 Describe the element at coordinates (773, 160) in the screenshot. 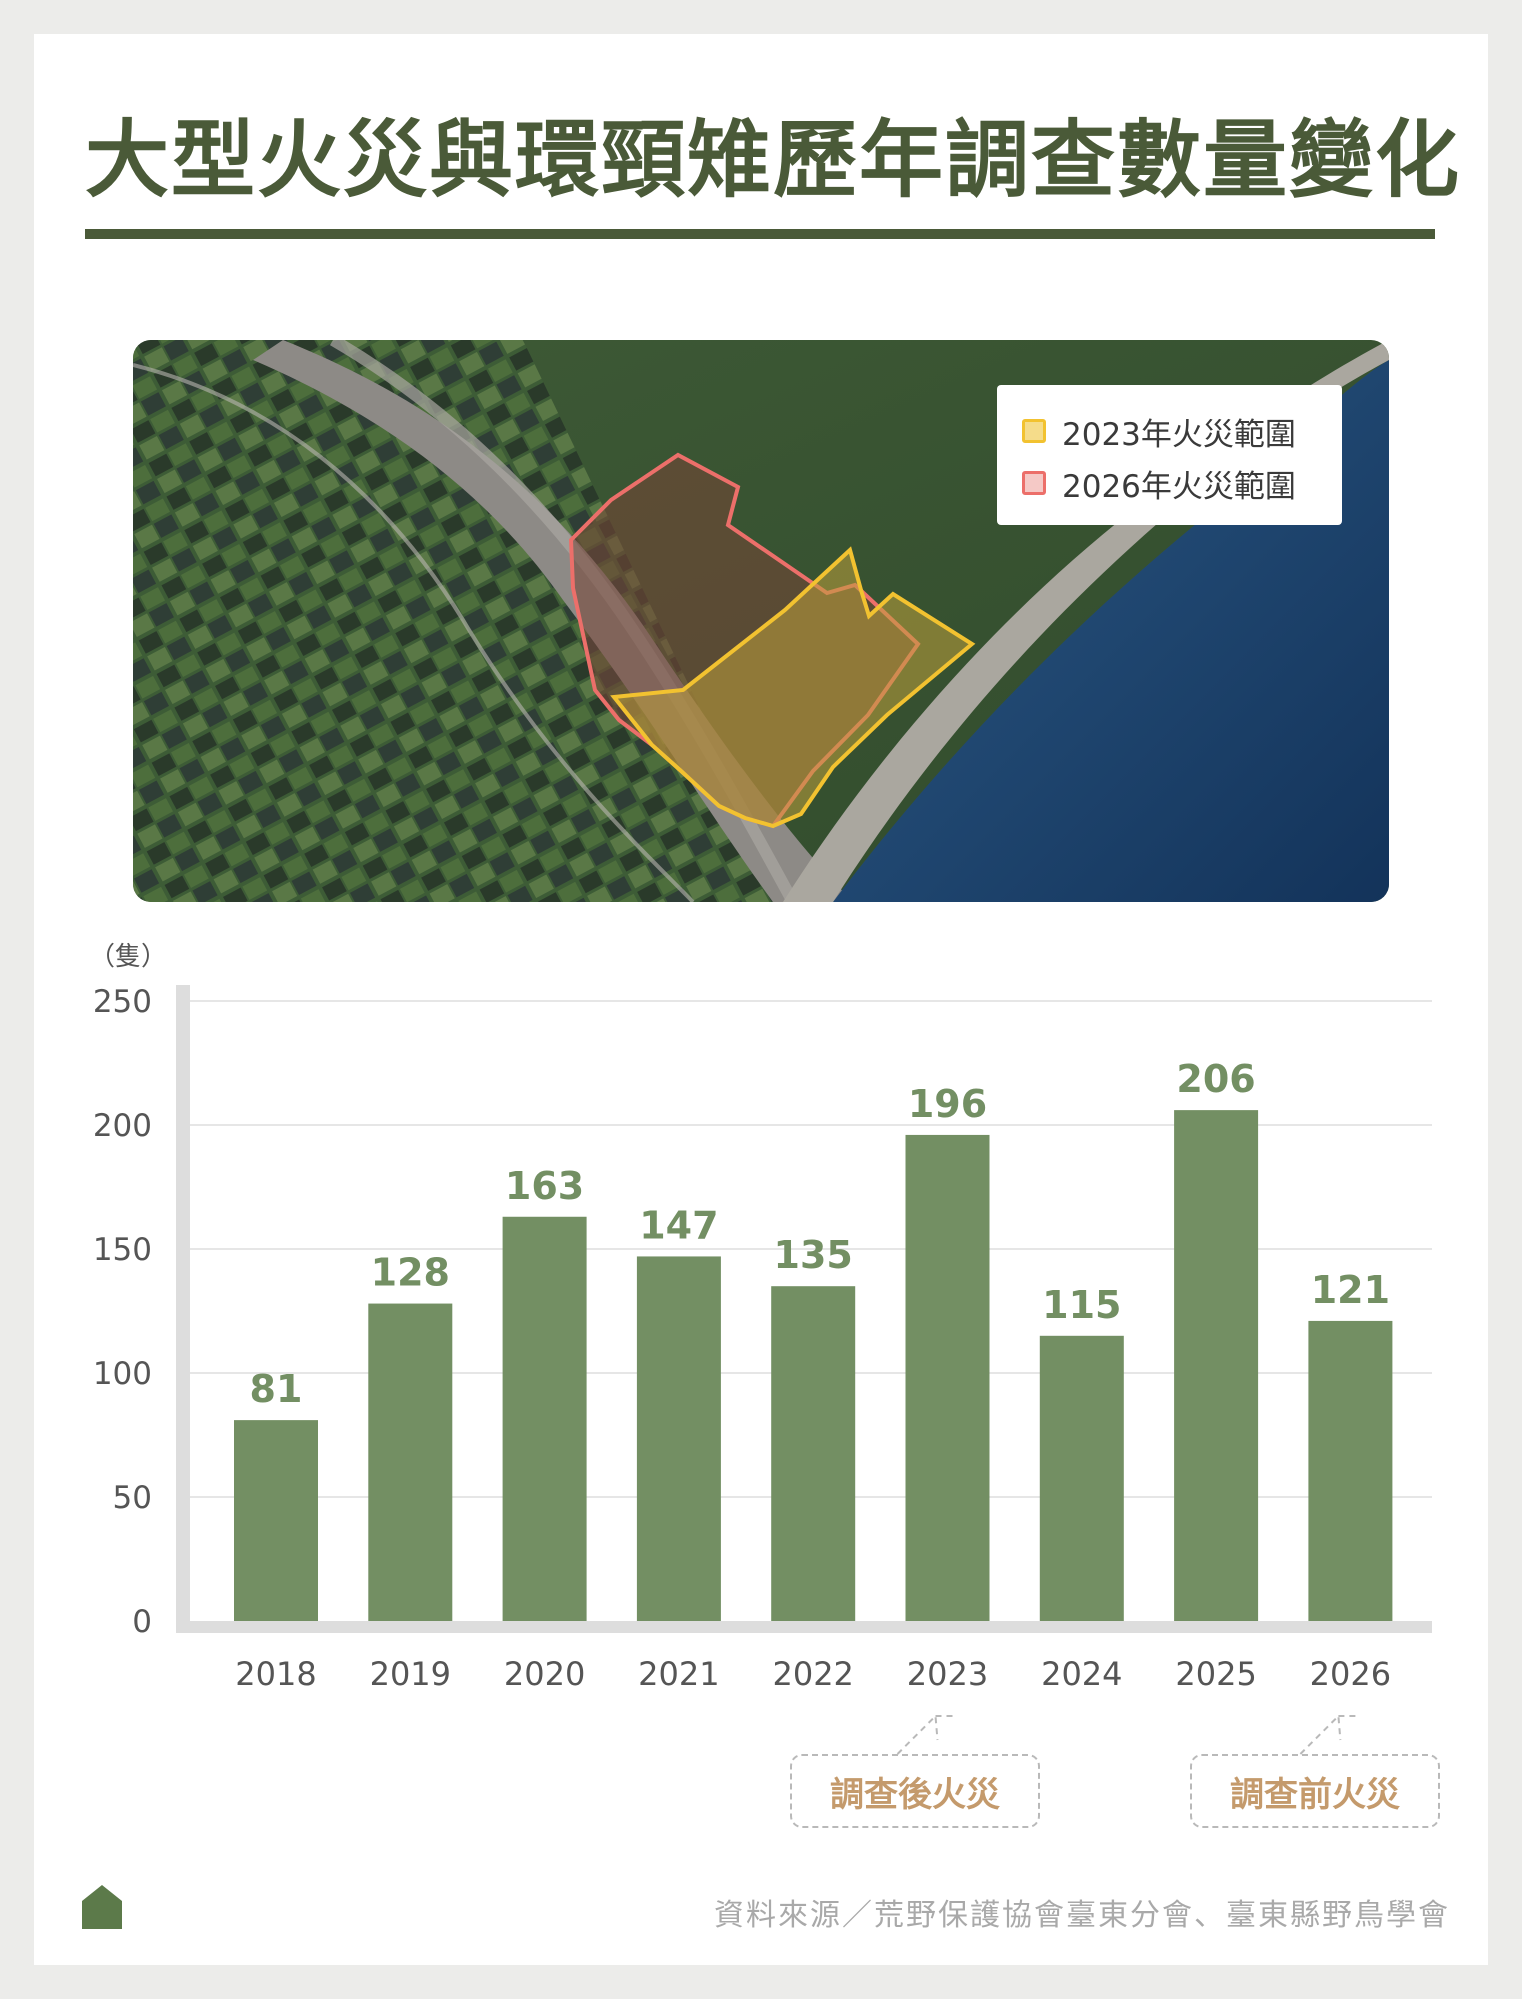

I see `page-title: 大型火災與環頸雉歷年調查數量變化` at that location.